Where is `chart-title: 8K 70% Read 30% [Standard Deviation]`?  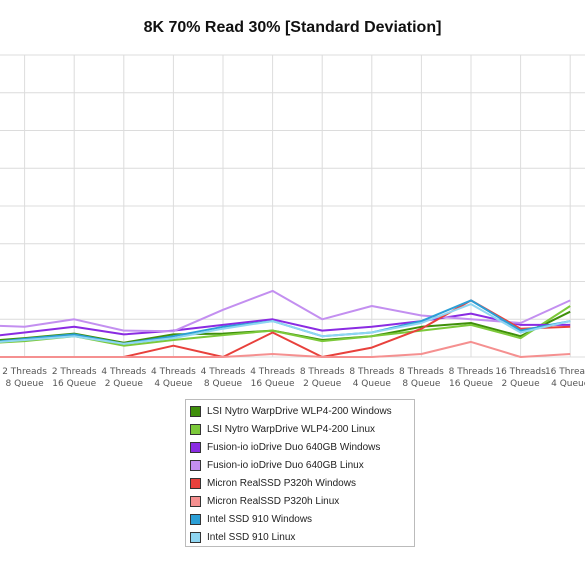 chart-title: 8K 70% Read 30% [Standard Deviation] is located at coordinates (292, 27).